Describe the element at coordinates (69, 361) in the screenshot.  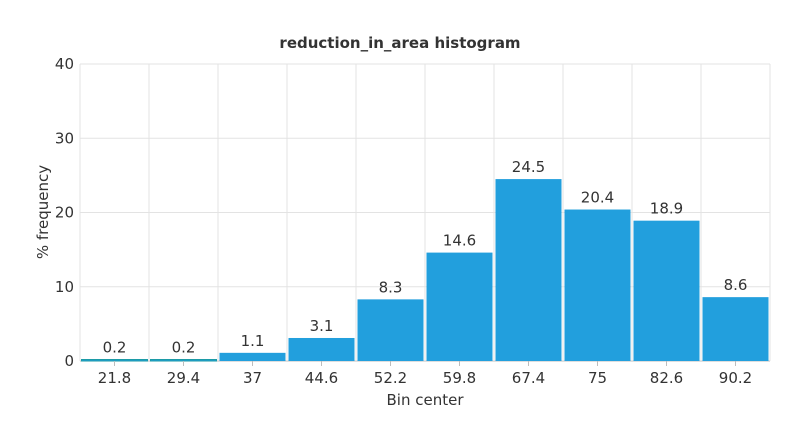
I see `y-tick-label: 0` at that location.